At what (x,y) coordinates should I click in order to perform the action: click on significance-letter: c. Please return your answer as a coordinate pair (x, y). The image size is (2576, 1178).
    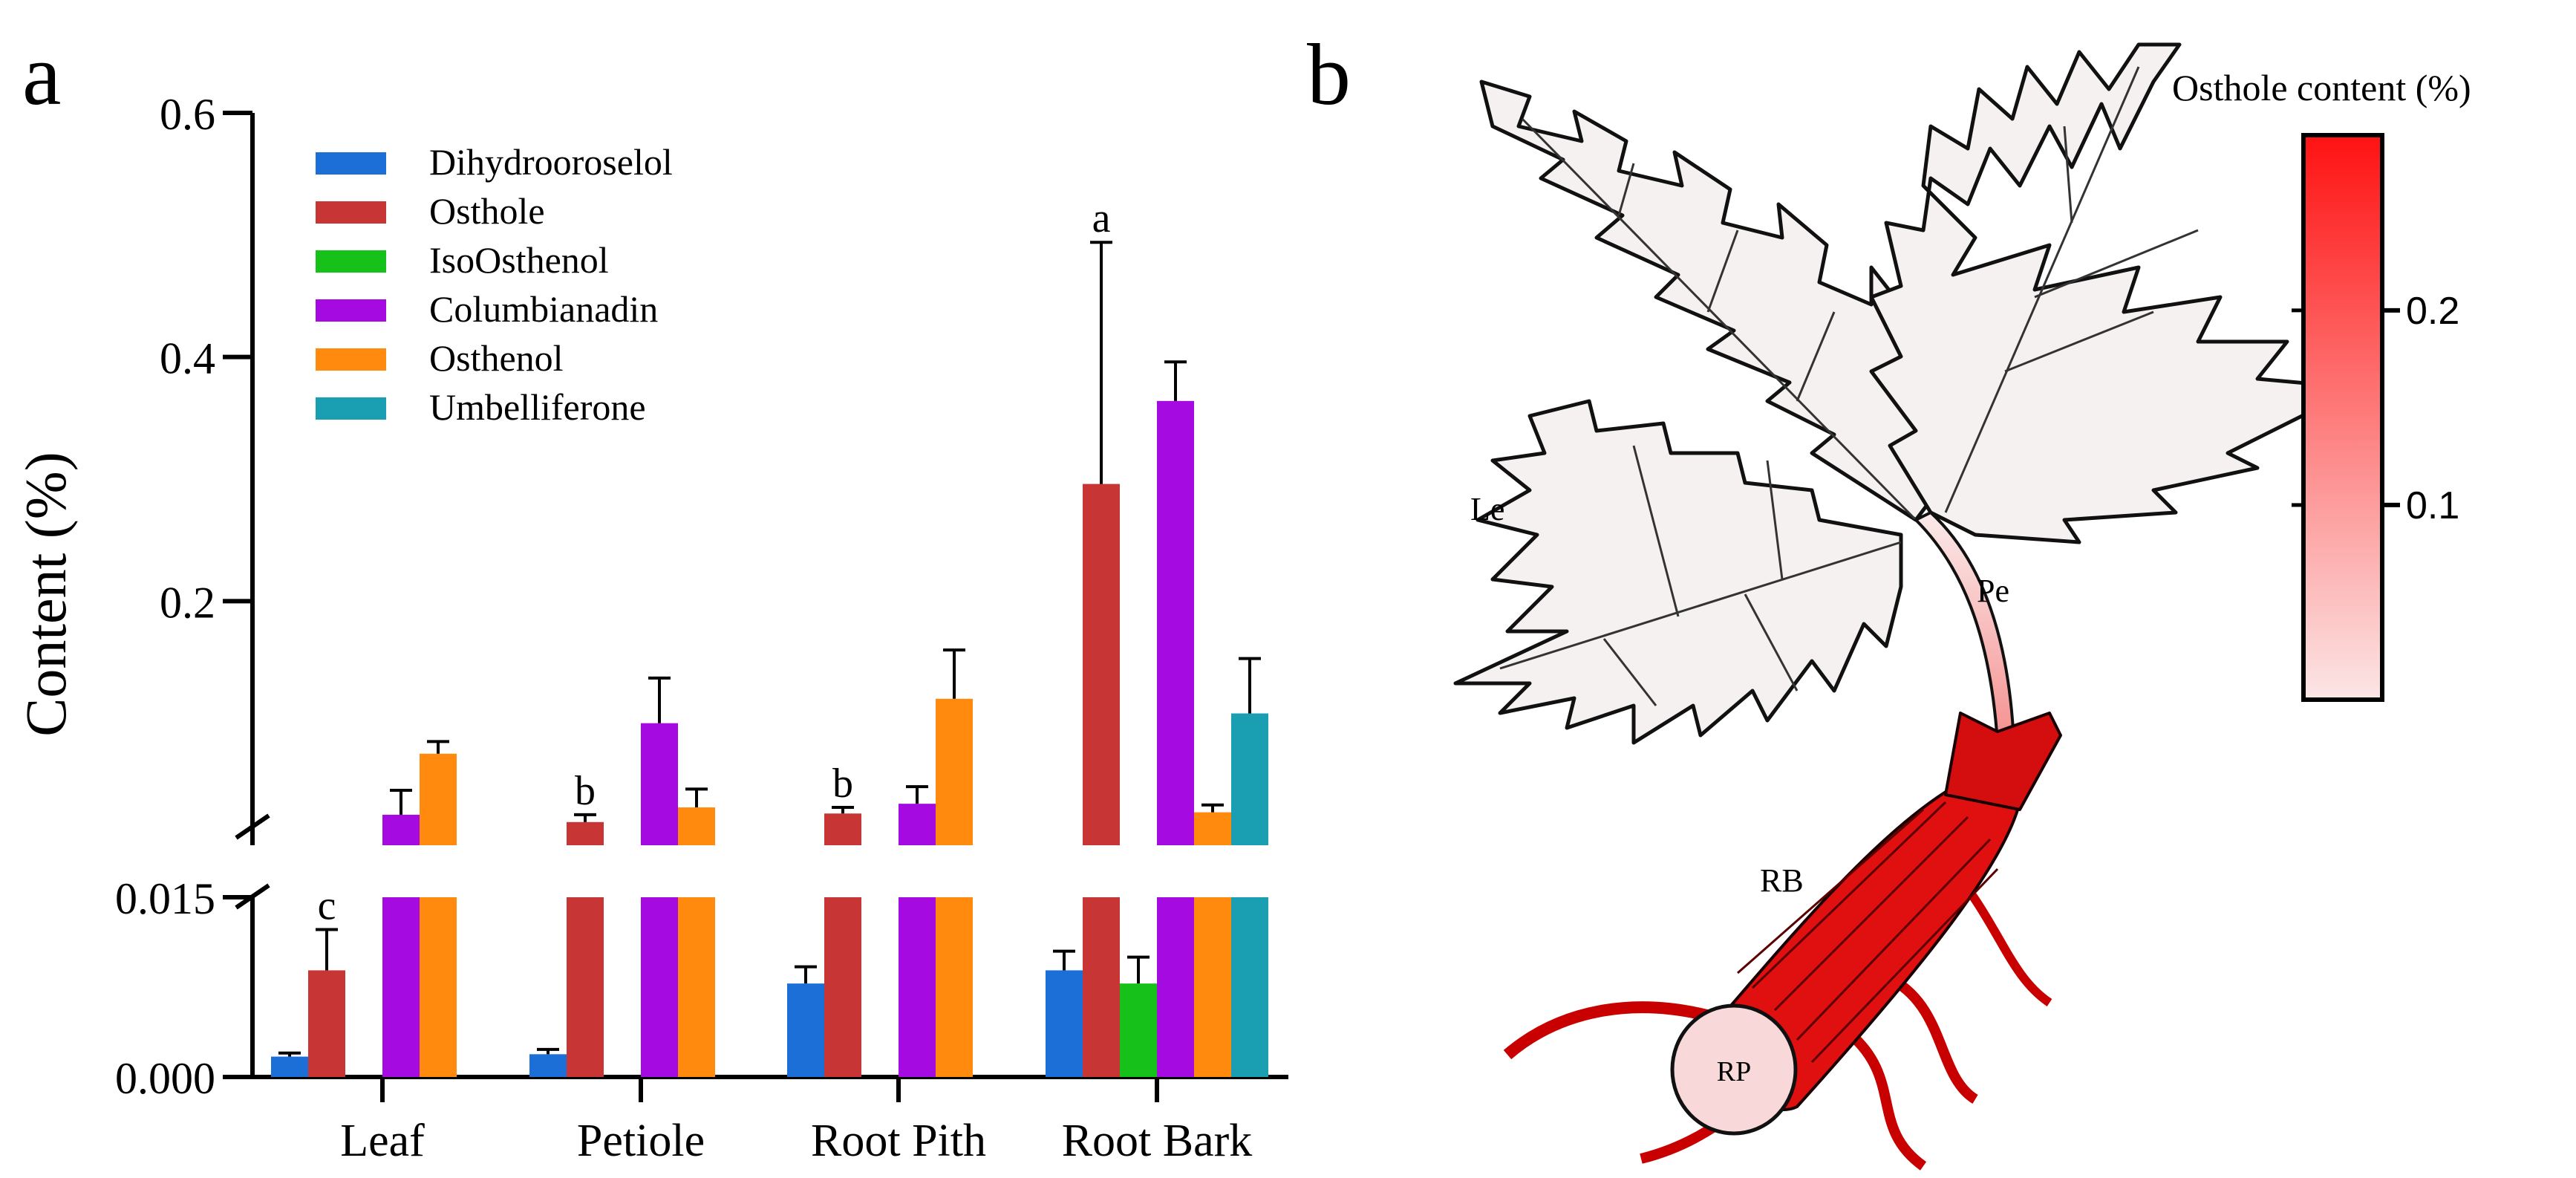
    Looking at the image, I should click on (327, 906).